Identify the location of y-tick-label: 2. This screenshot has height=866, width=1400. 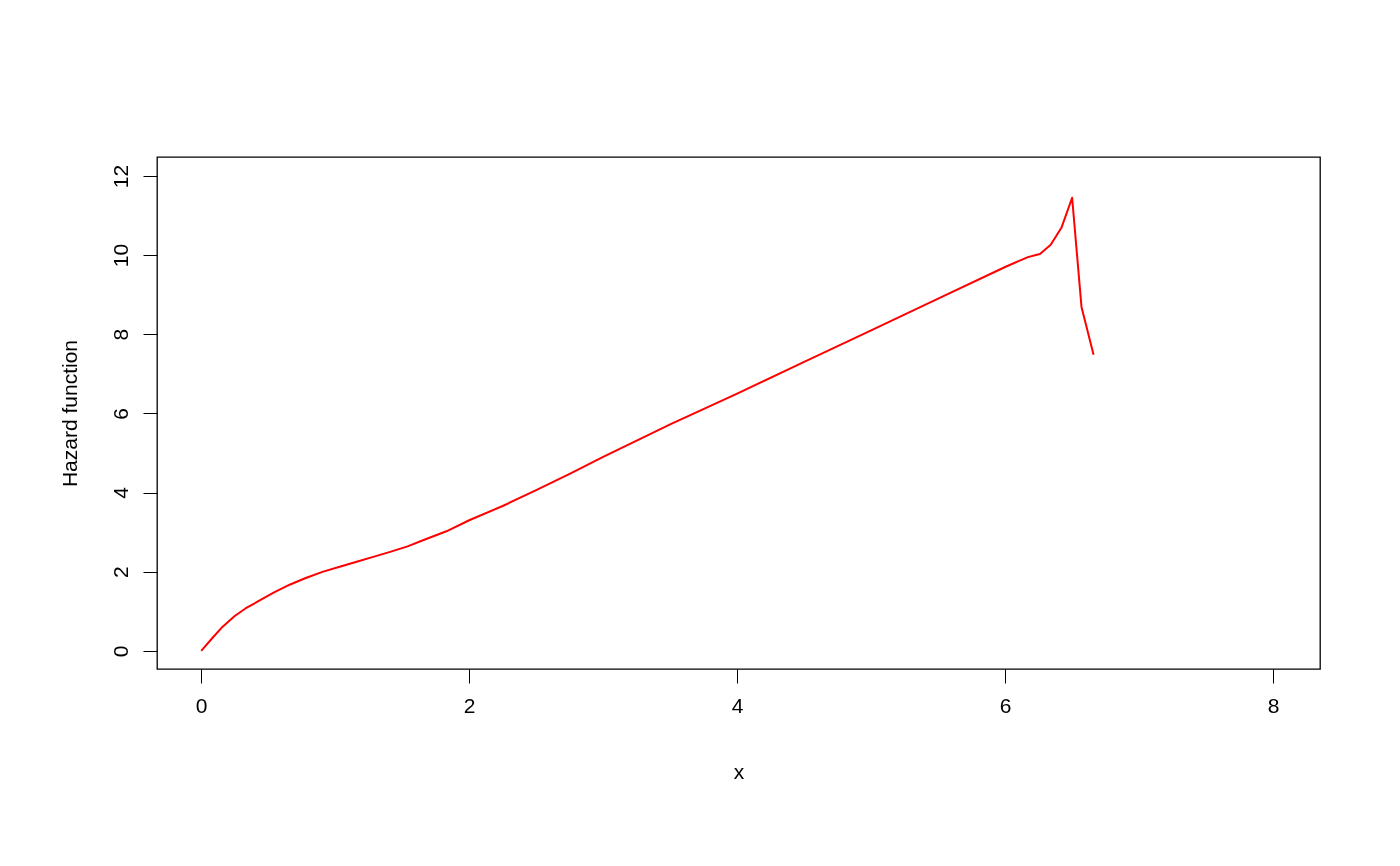
(120, 572).